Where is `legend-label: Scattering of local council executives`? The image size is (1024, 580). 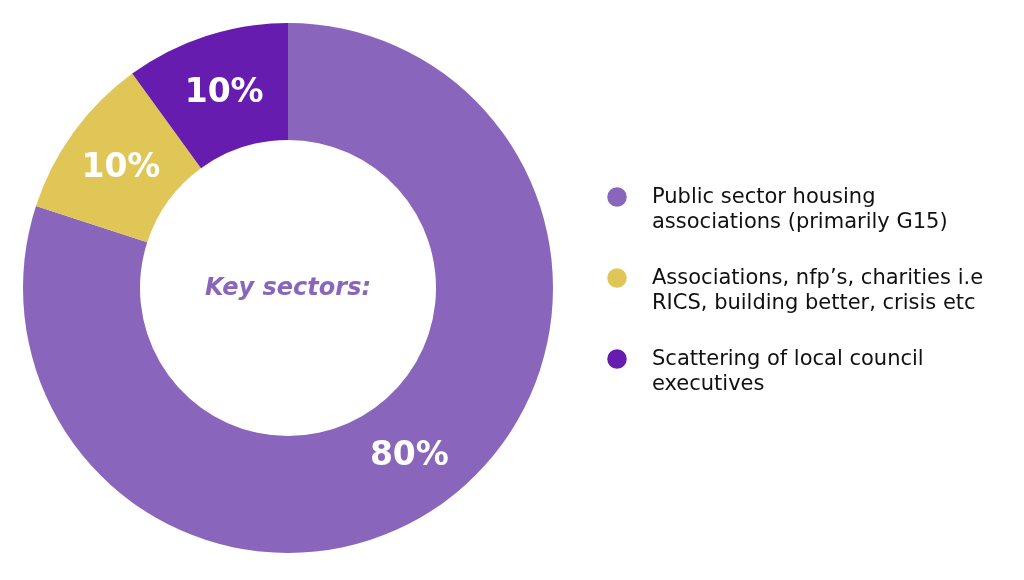 legend-label: Scattering of local council executives is located at coordinates (788, 370).